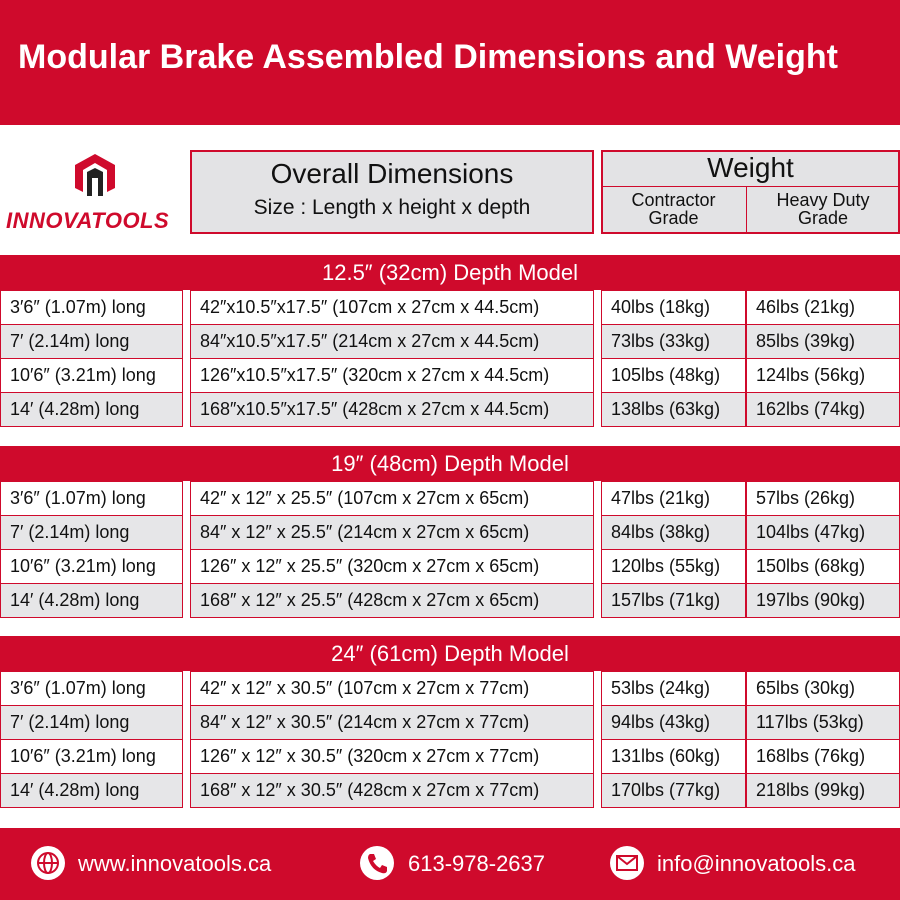 This screenshot has width=900, height=900. Describe the element at coordinates (823, 790) in the screenshot. I see `heavy-duty-weight-cell: 218lbs (99kg)` at that location.